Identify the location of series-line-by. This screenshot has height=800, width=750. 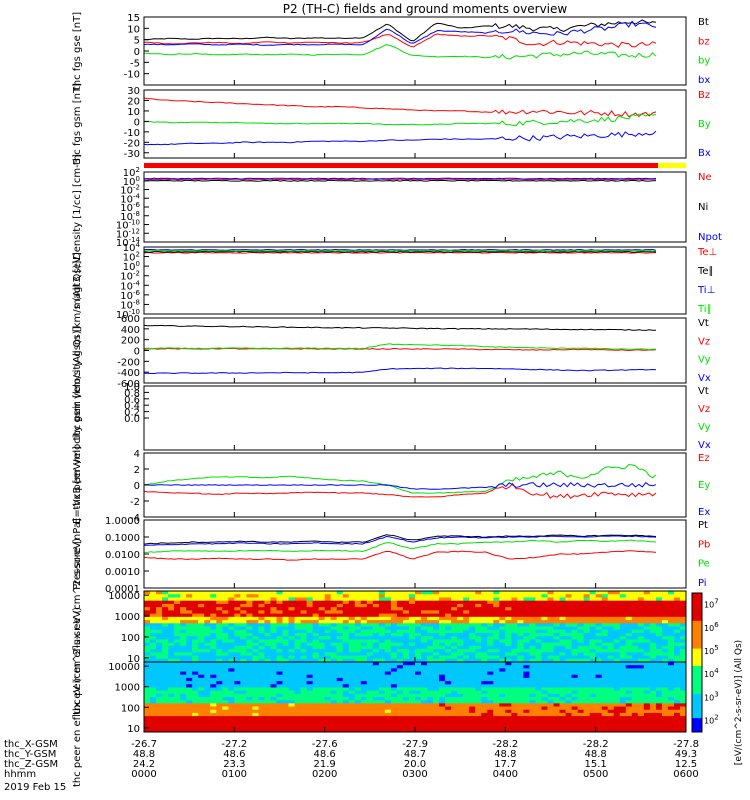
(400, 51).